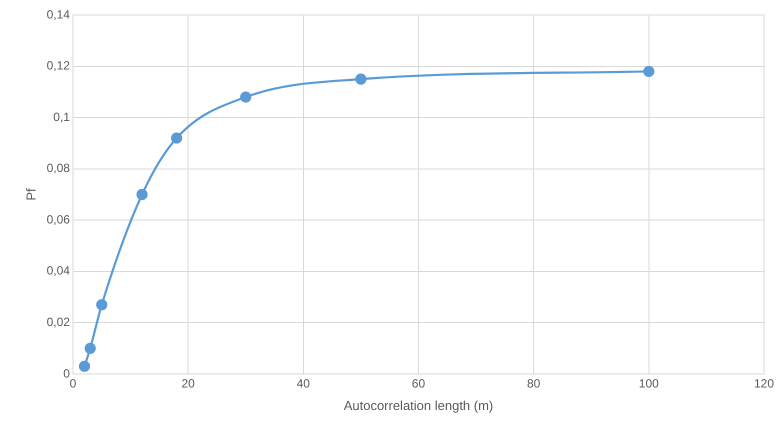 This screenshot has height=428, width=779. I want to click on y-axis-title: Pf, so click(30, 194).